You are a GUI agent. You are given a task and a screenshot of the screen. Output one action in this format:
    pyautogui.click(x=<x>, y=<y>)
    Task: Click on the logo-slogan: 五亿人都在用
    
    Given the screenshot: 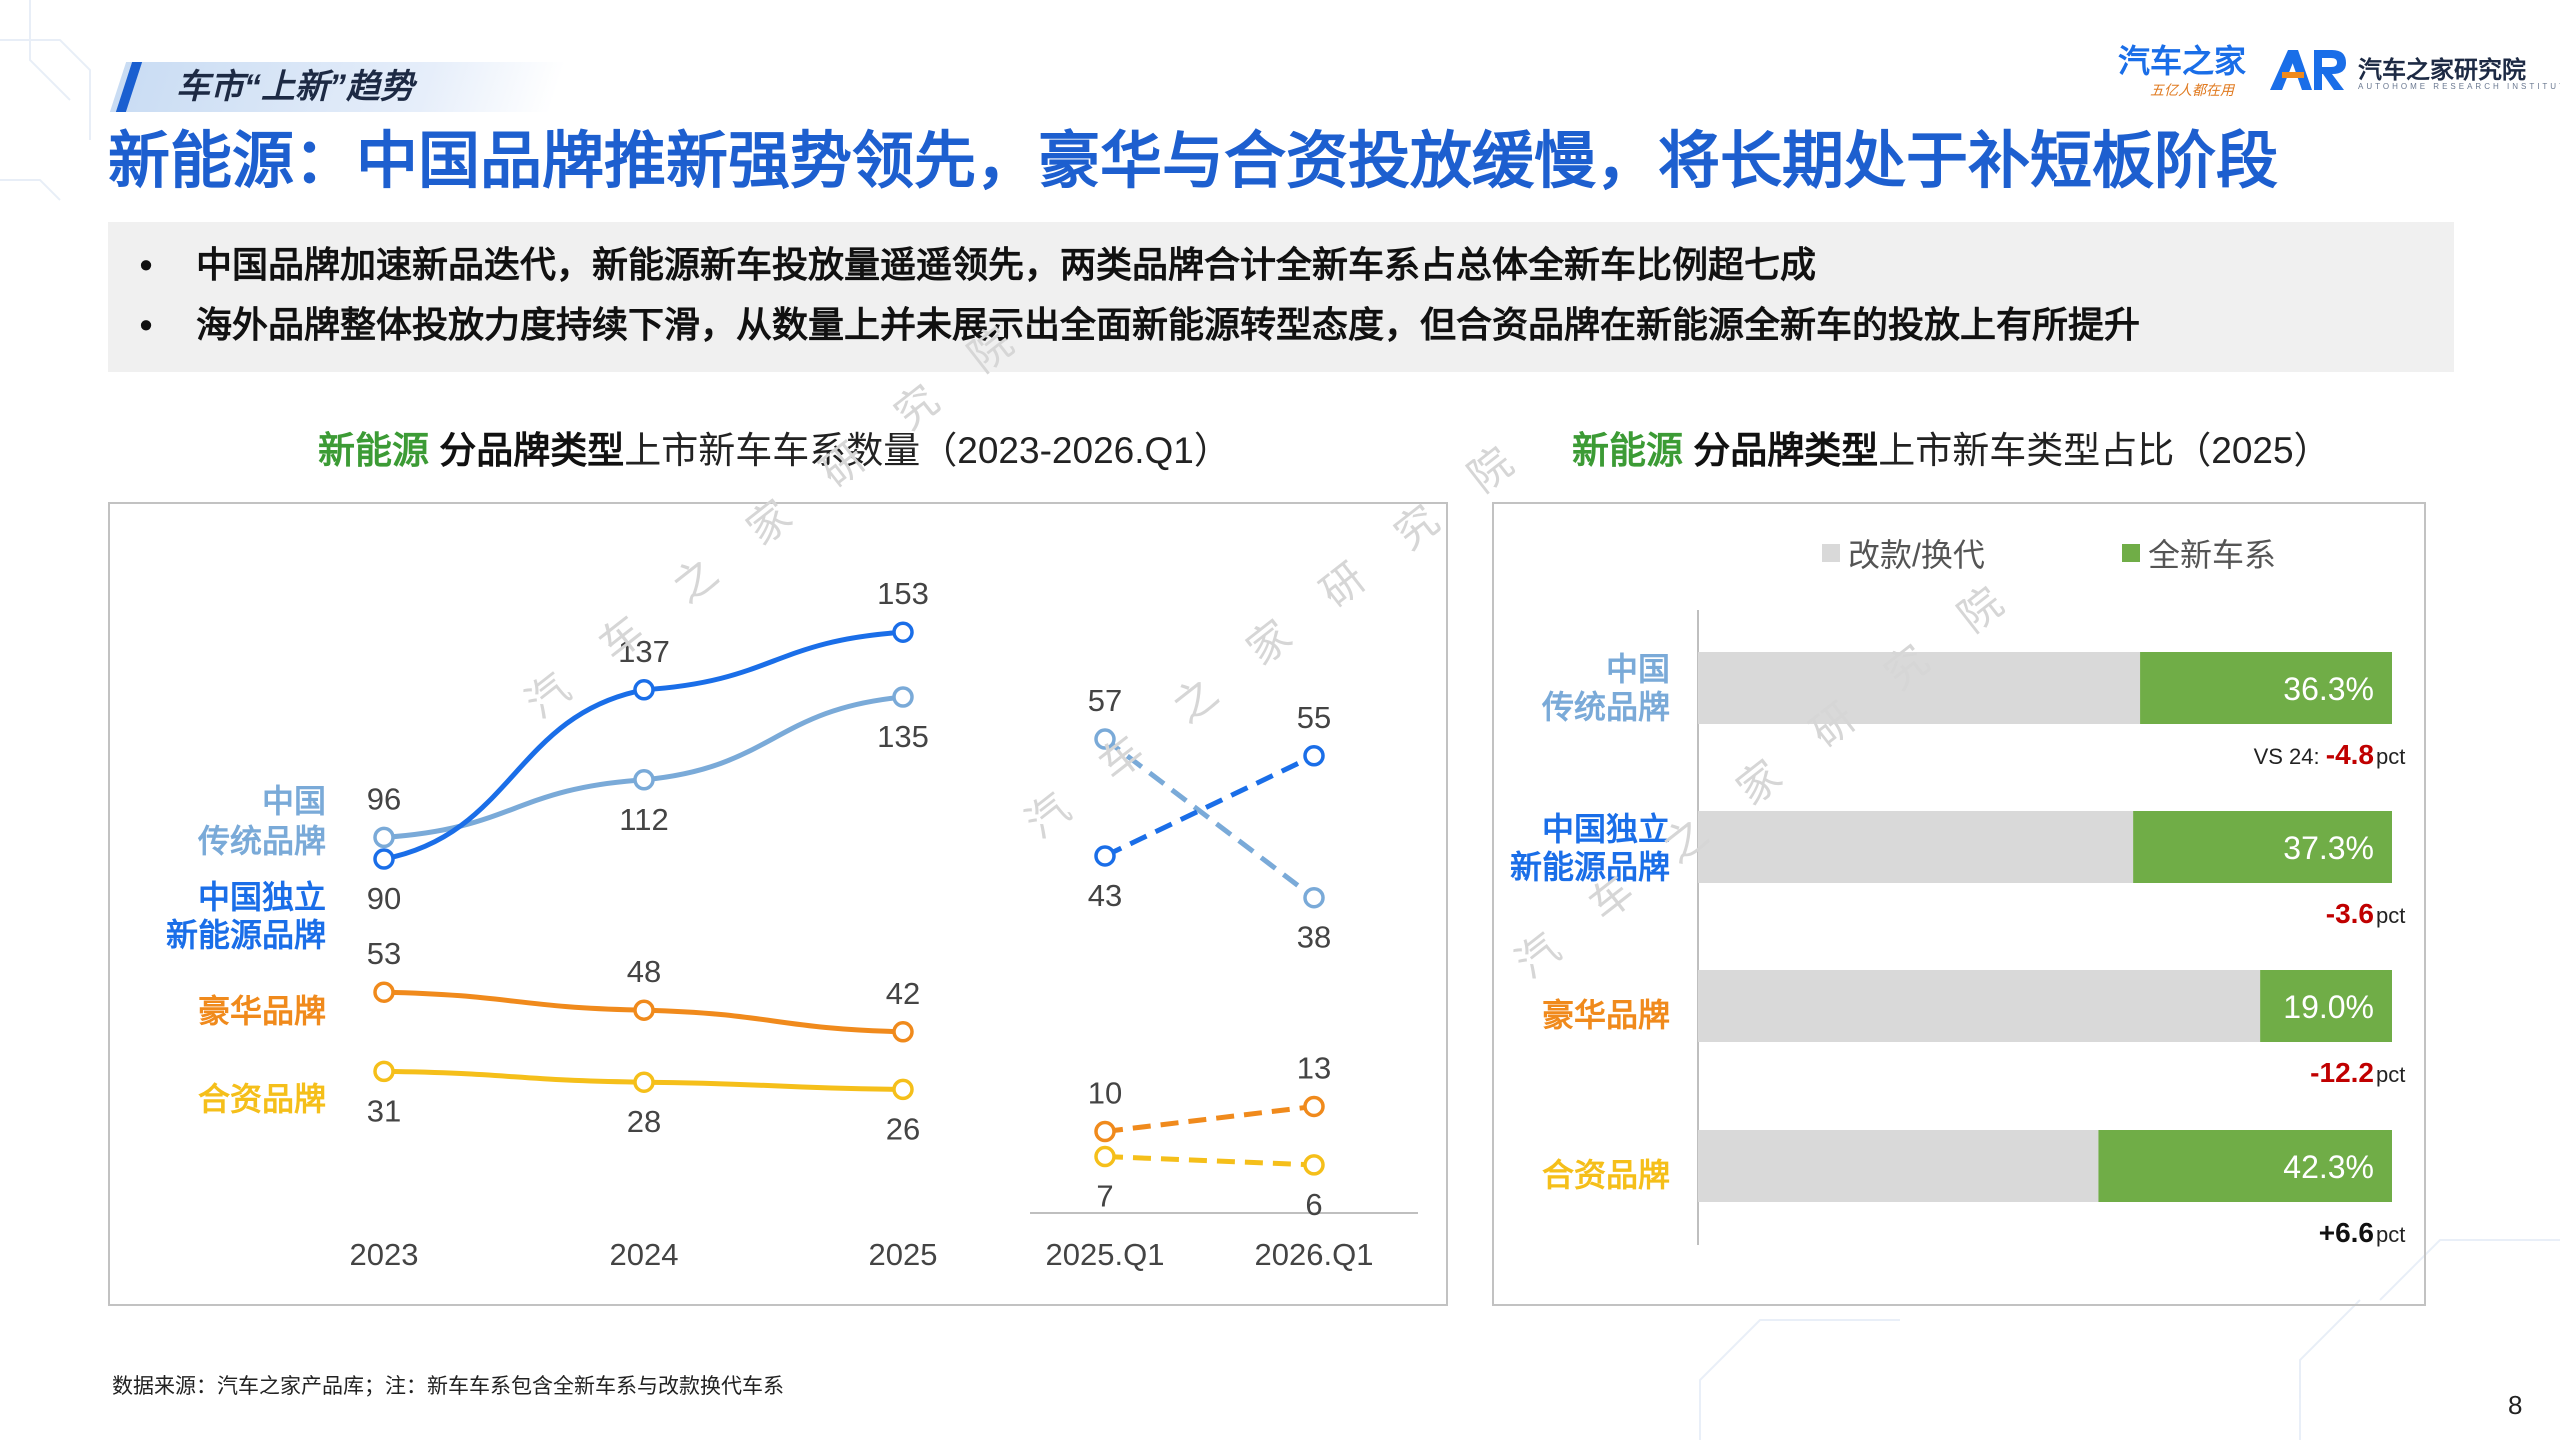 What is the action you would take?
    pyautogui.click(x=2192, y=90)
    